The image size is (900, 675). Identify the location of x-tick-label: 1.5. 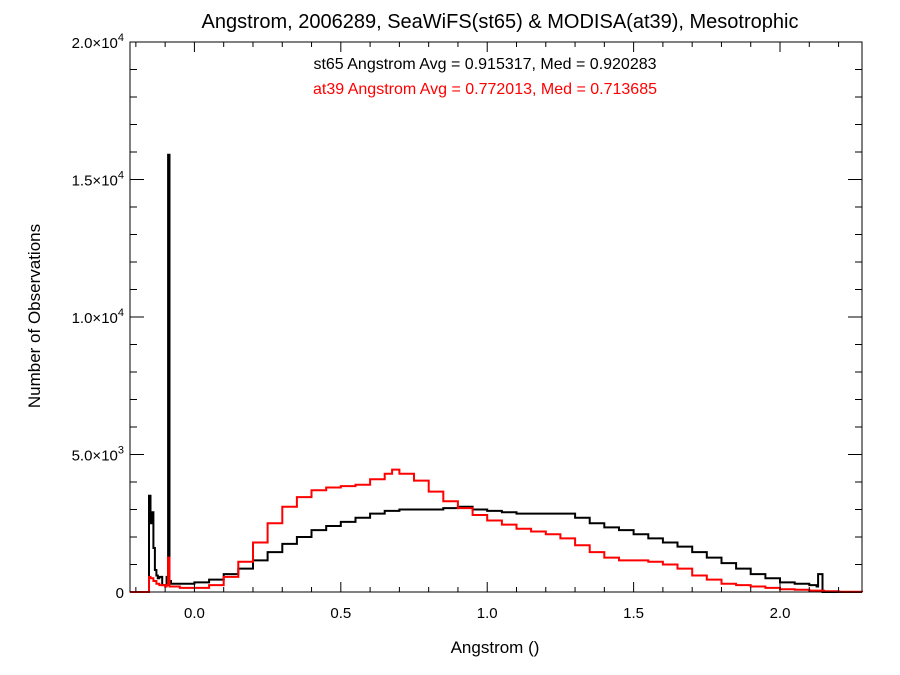
(633, 613).